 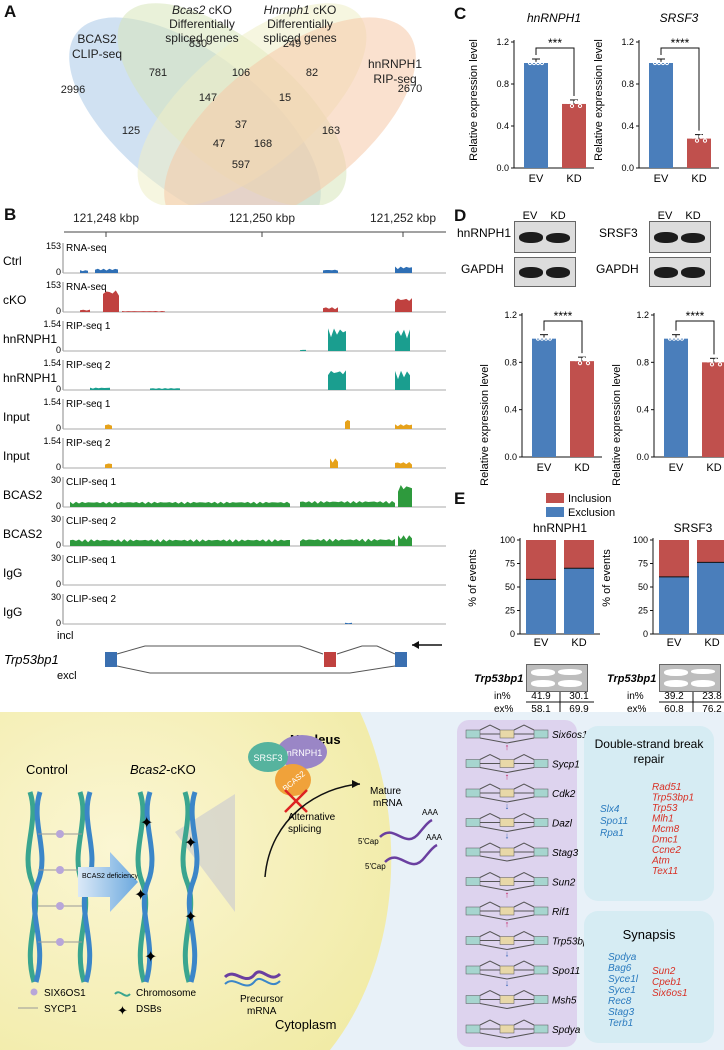 What do you see at coordinates (674, 696) in the screenshot?
I see `in-percent: 39.2` at bounding box center [674, 696].